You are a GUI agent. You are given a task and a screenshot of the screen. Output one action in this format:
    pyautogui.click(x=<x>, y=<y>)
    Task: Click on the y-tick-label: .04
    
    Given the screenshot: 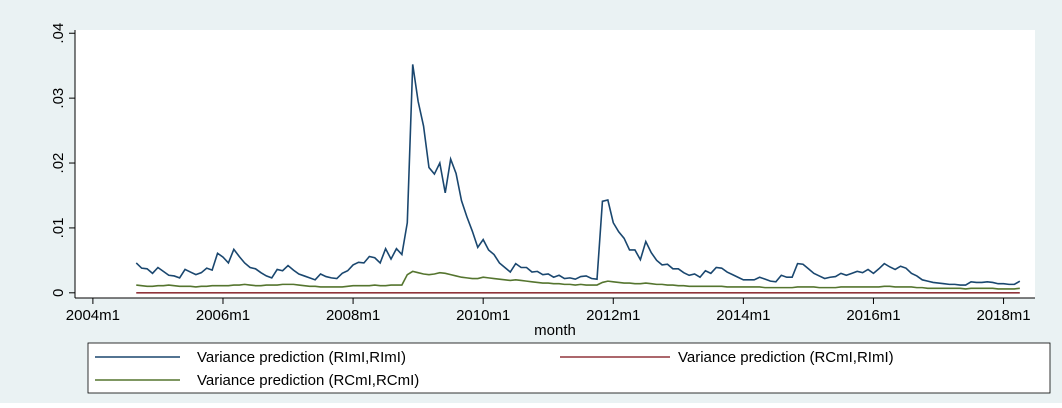 What is the action you would take?
    pyautogui.click(x=58, y=33)
    